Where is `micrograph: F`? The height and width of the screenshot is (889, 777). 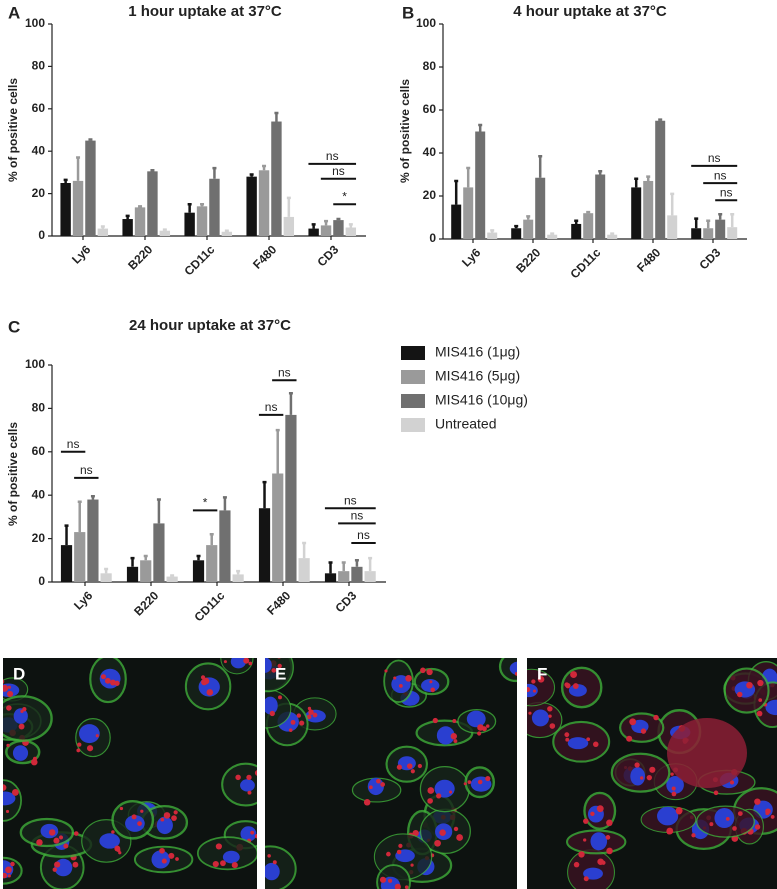
micrograph: F is located at coordinates (652, 773).